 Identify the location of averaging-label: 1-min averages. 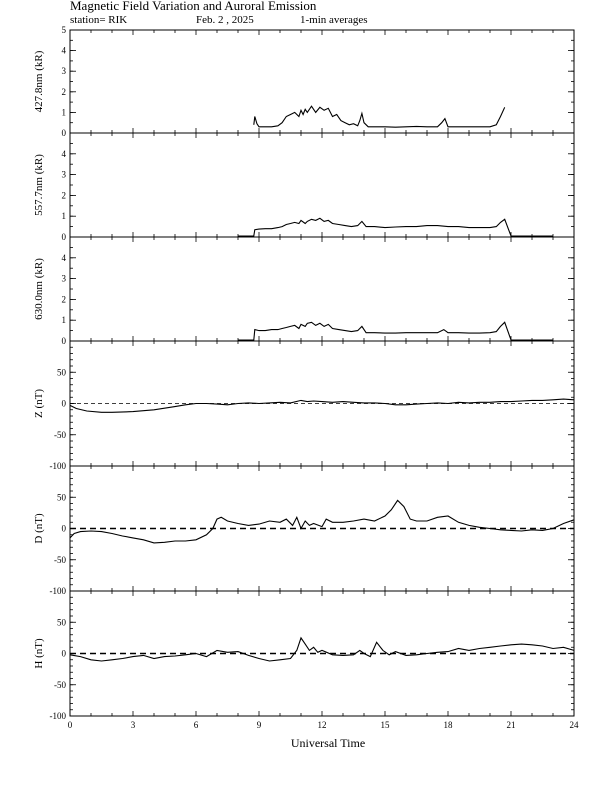
(334, 20).